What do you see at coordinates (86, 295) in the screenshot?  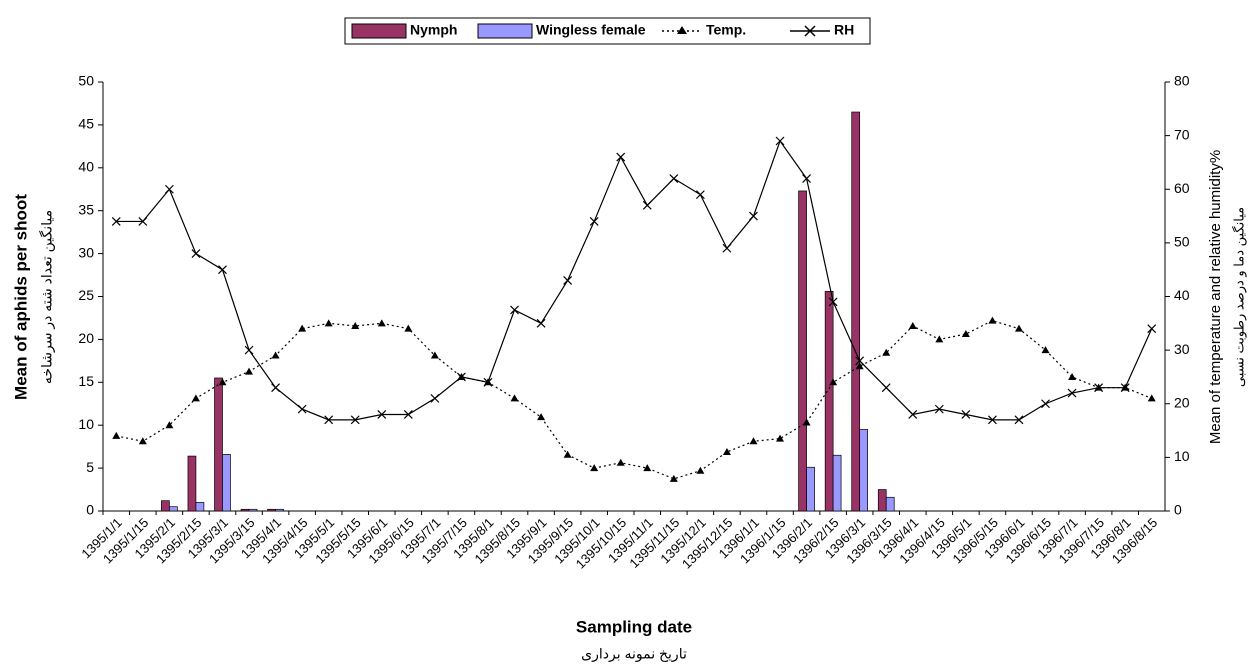 I see `y-tick-label: 25` at bounding box center [86, 295].